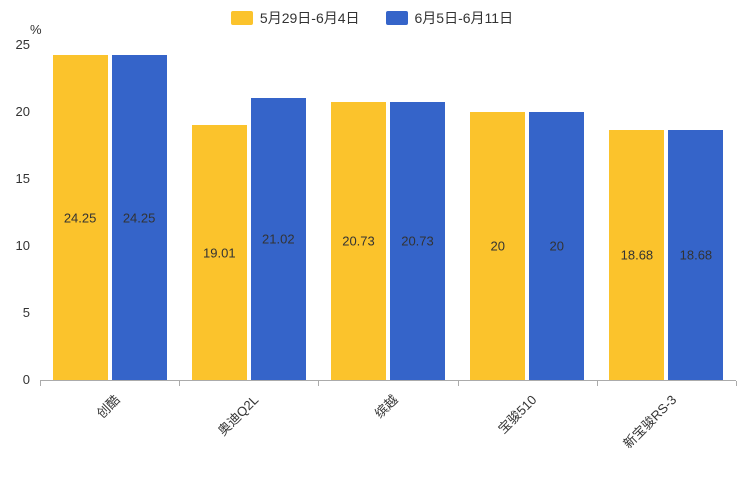 The image size is (744, 496). Describe the element at coordinates (26, 379) in the screenshot. I see `y-axis-tick-label: 0` at that location.